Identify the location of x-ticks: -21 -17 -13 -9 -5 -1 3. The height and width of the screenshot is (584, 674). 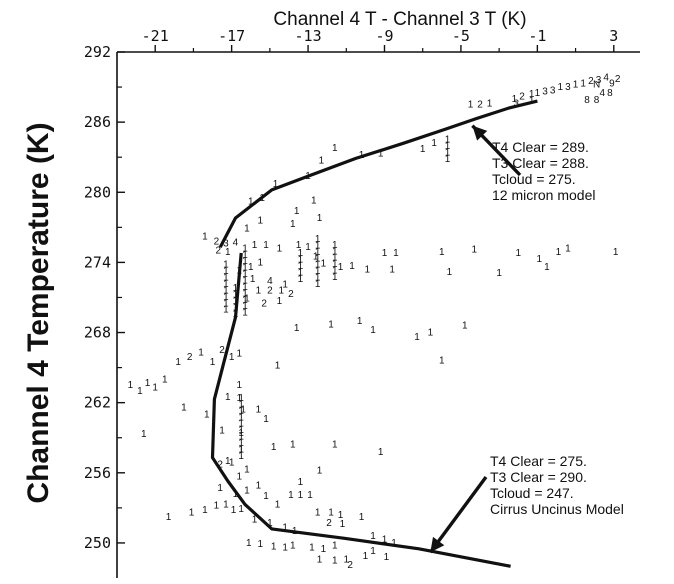
(380, 39).